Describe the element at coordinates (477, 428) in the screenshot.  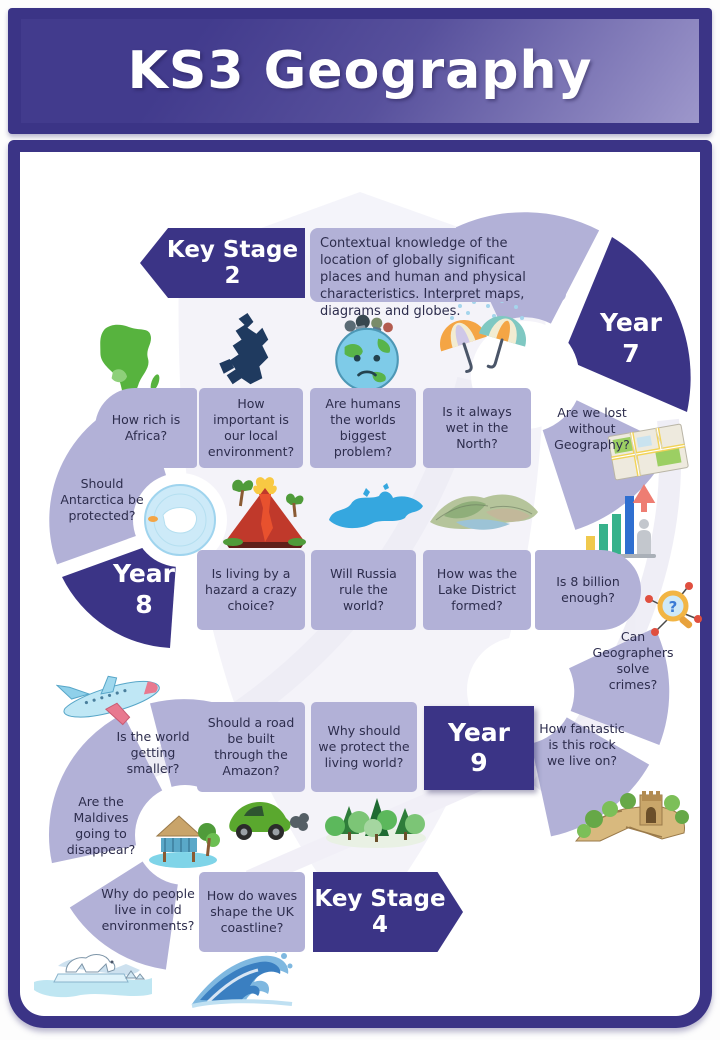
I see `question-wet-north: Is it always wet in the North?` at that location.